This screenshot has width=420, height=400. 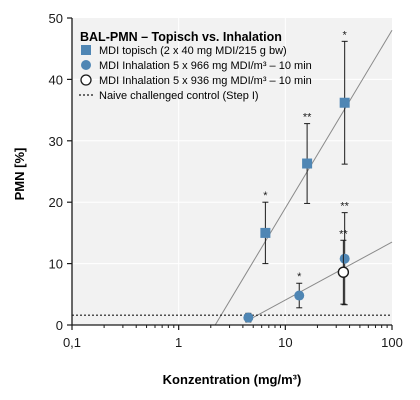 What do you see at coordinates (193, 51) in the screenshot?
I see `legend-label-topisch: MDI topisch (2 x 40 mg MDI/215 g bw)` at bounding box center [193, 51].